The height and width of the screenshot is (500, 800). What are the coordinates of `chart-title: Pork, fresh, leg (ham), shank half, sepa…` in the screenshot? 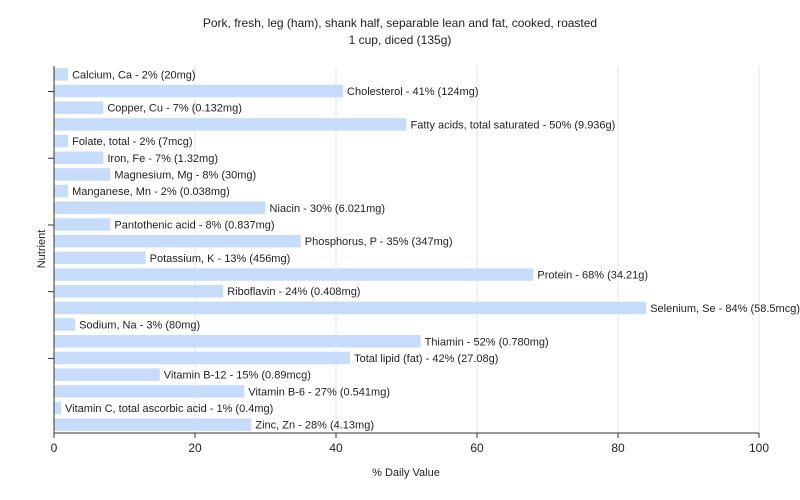 It's located at (400, 23).